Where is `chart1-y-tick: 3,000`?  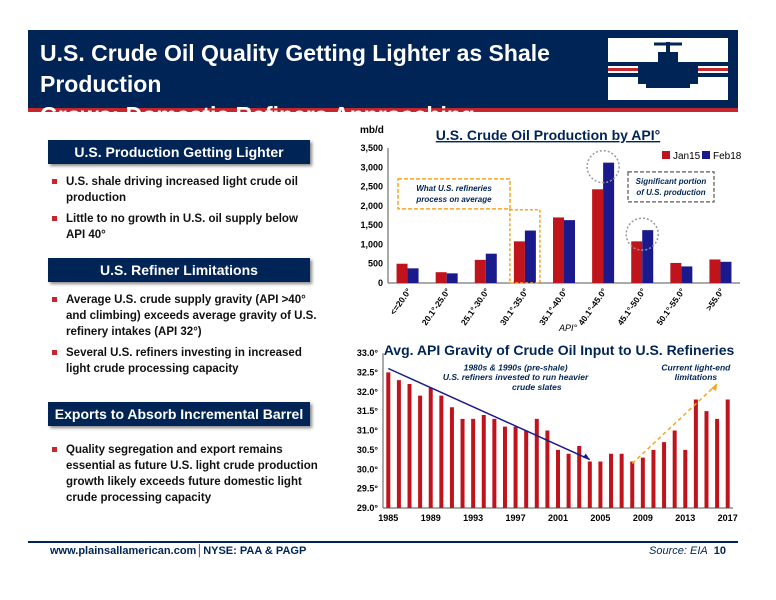
chart1-y-tick: 3,000 is located at coordinates (371, 167).